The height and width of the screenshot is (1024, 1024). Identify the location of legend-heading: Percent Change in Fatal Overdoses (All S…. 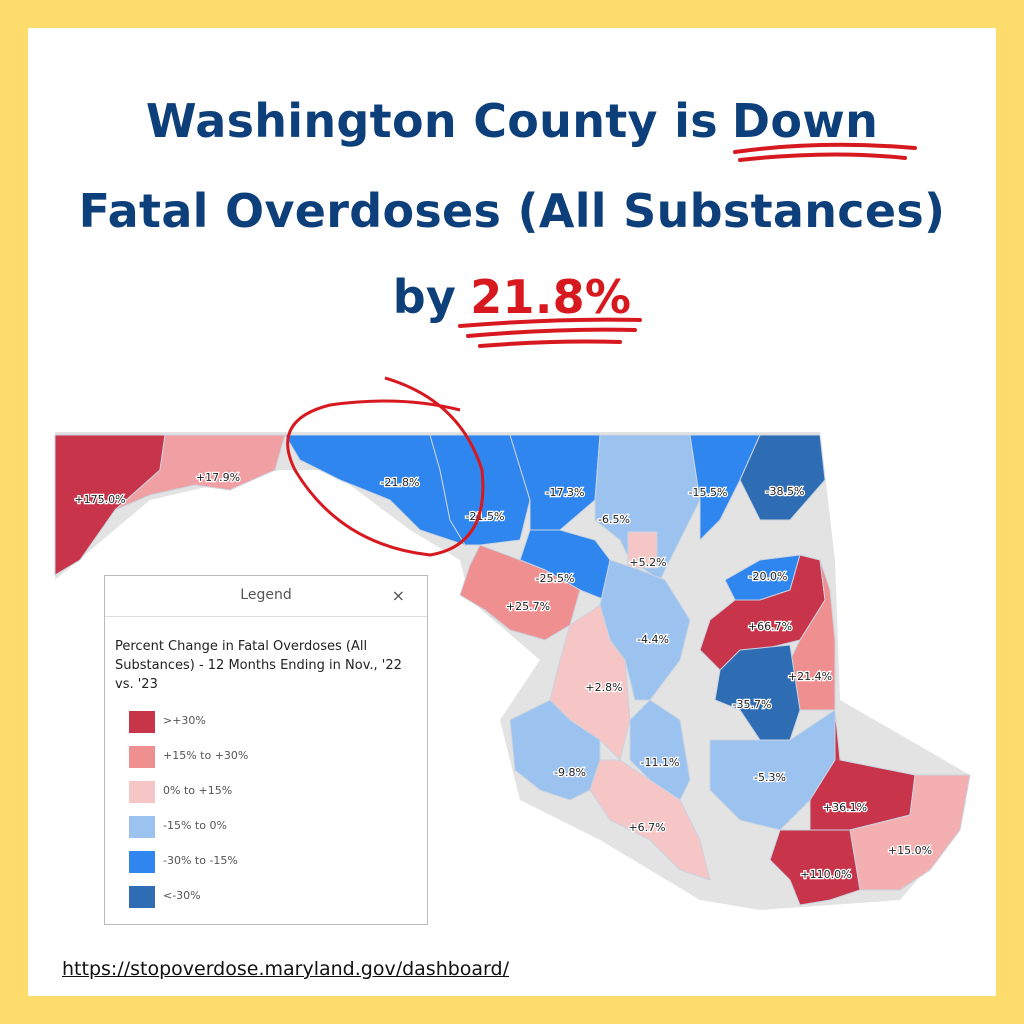
(258, 665).